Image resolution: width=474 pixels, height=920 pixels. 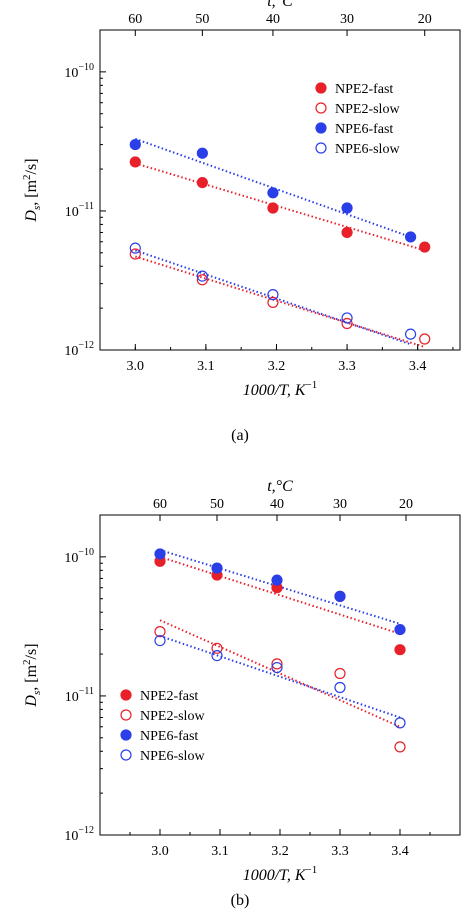 What do you see at coordinates (240, 900) in the screenshot?
I see `panel-label: (b)` at bounding box center [240, 900].